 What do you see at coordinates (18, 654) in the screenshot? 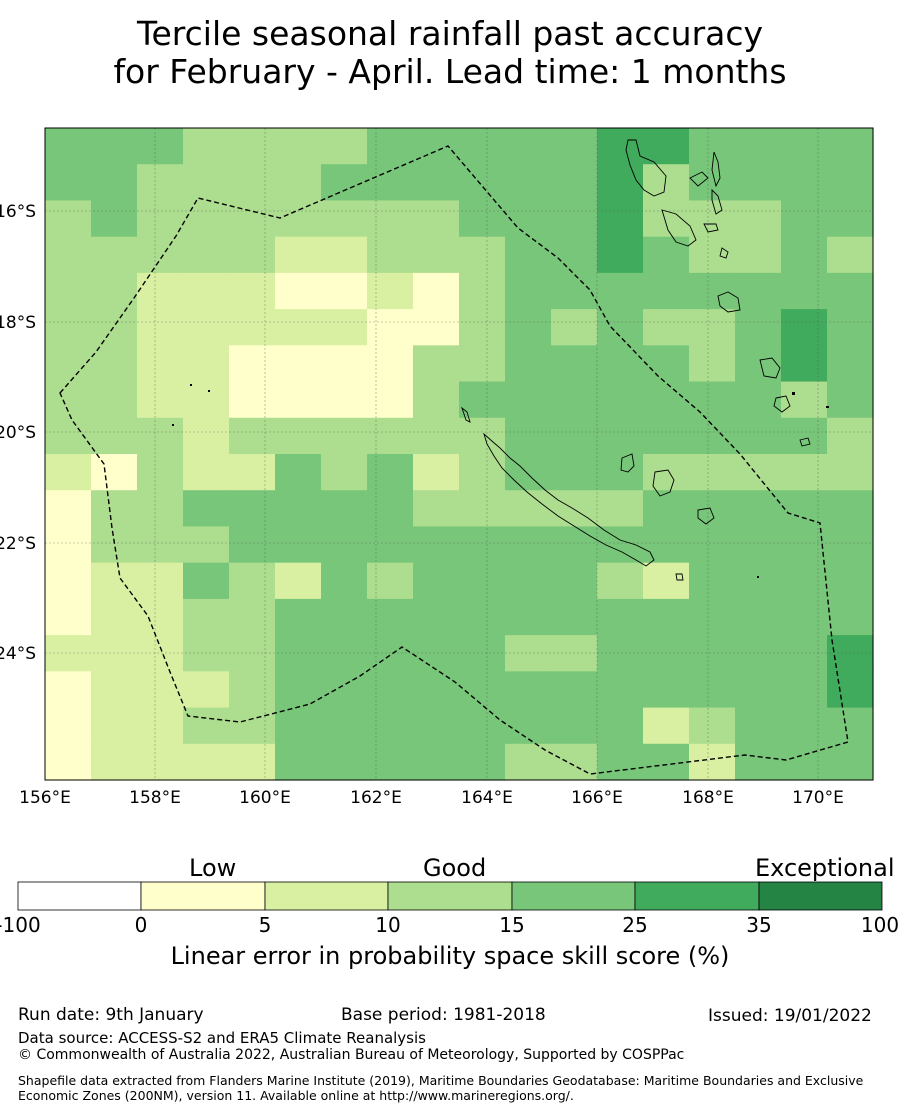
I see `latitude-label: 24°S` at bounding box center [18, 654].